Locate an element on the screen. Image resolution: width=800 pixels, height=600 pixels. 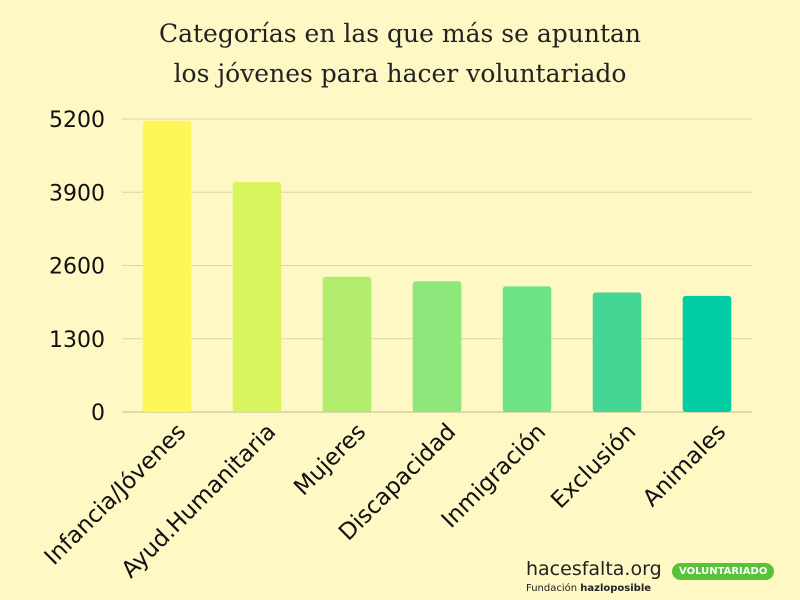
x-category-label: Mujeres is located at coordinates (330, 460).